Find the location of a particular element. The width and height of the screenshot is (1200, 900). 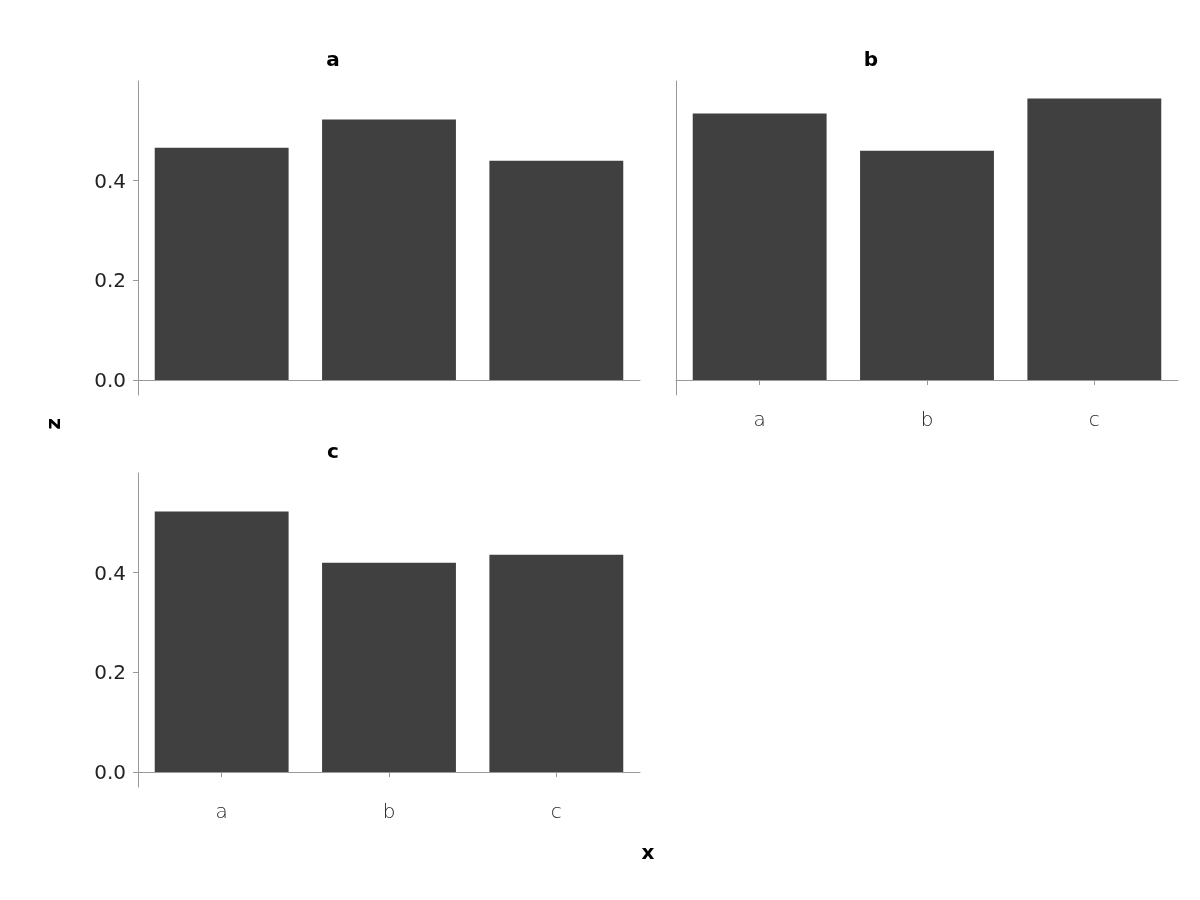

chart-title: c is located at coordinates (333, 451).